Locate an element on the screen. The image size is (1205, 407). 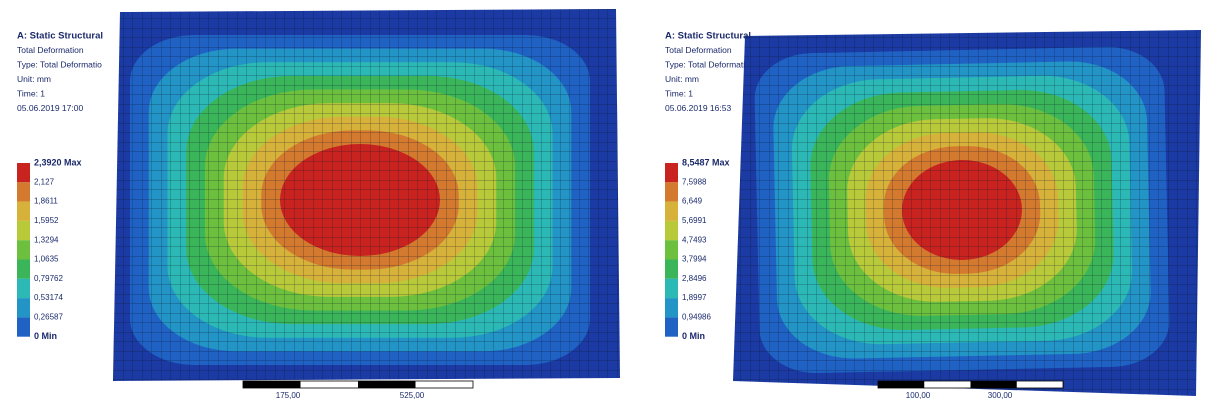
header-line: 05.06.2019 17:00 is located at coordinates (50, 108).